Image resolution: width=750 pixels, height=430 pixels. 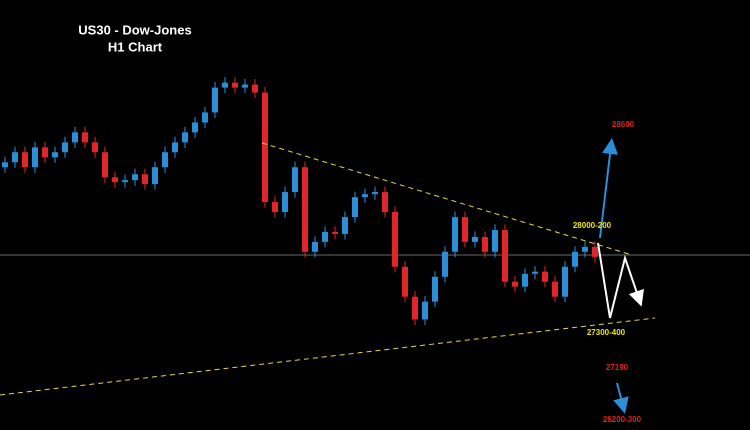 I want to click on projection-arrow, so click(x=620, y=280).